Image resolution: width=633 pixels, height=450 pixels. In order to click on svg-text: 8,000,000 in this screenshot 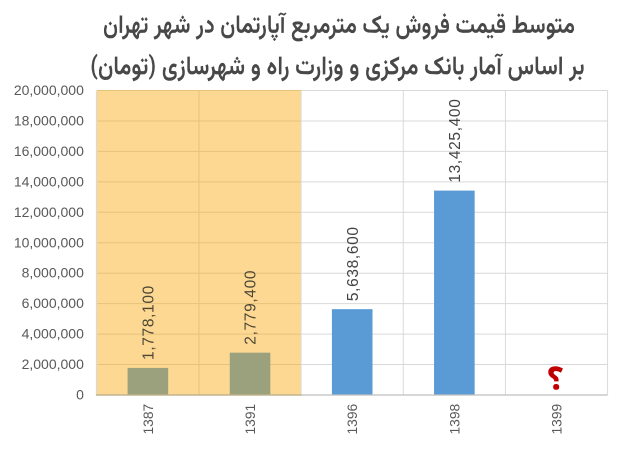, I will do `click(53, 273)`.